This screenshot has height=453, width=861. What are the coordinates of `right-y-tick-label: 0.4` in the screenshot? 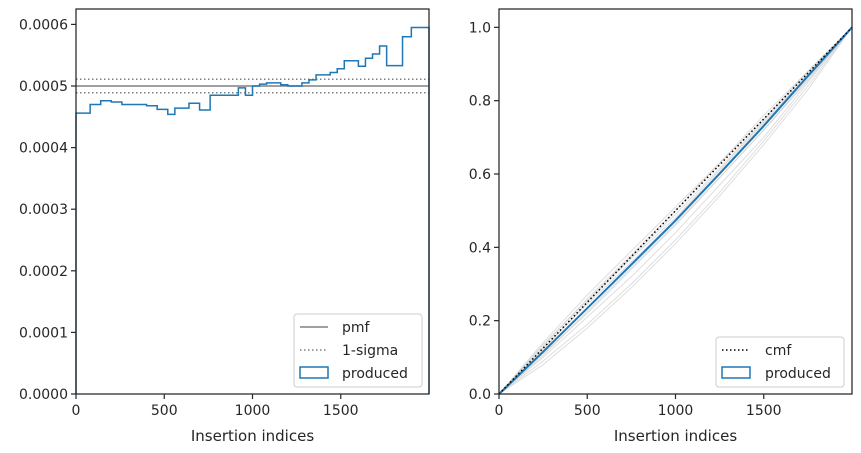 It's located at (480, 248).